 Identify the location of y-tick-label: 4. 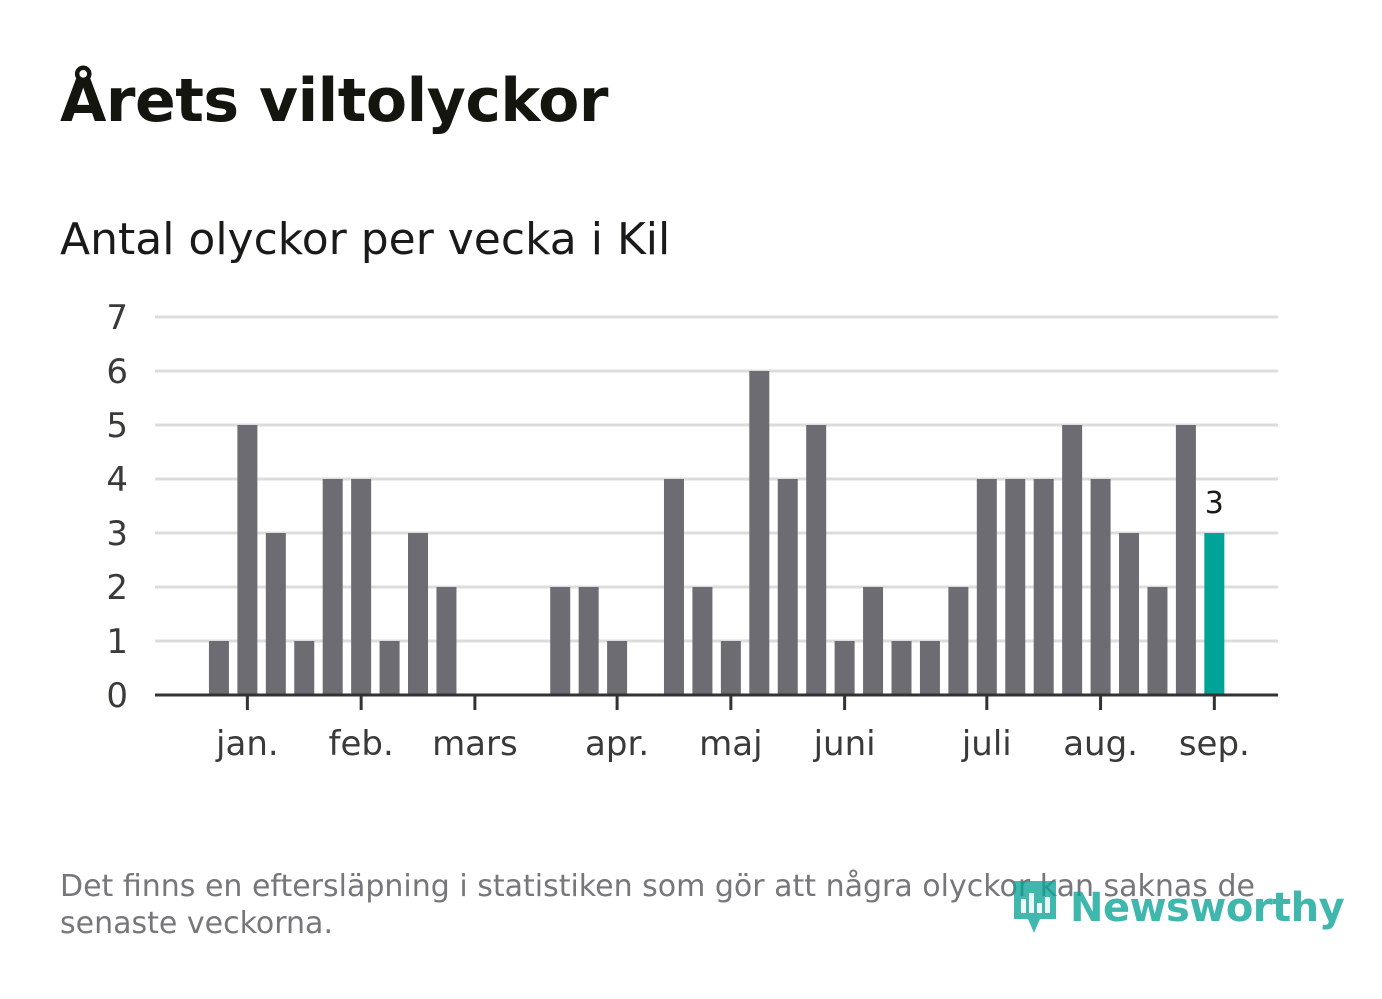
(117, 480).